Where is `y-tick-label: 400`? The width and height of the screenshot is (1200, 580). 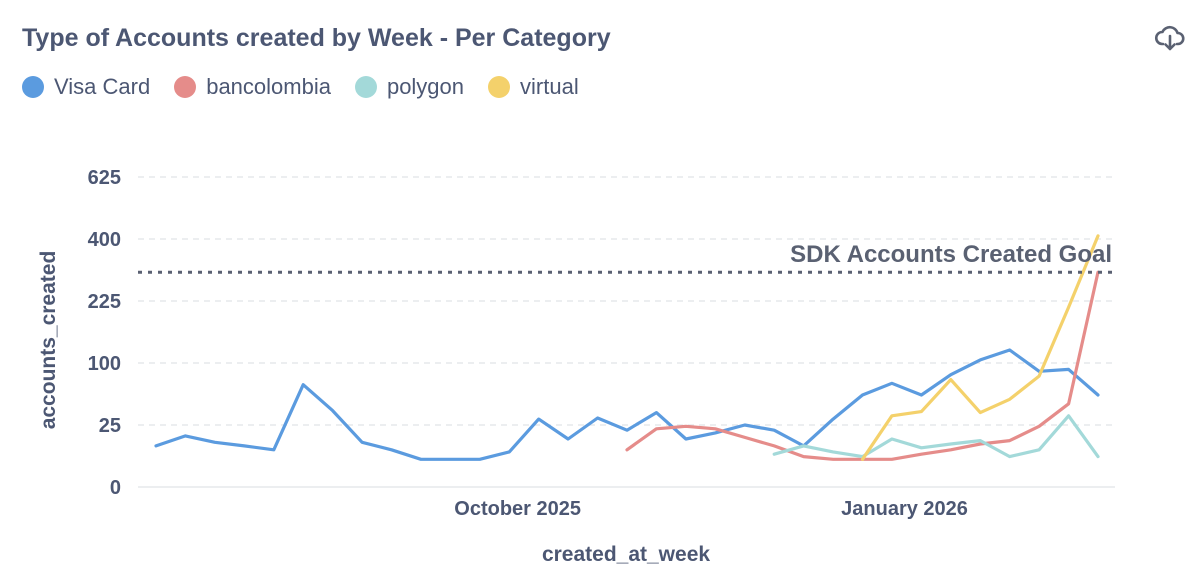 y-tick-label: 400 is located at coordinates (104, 240).